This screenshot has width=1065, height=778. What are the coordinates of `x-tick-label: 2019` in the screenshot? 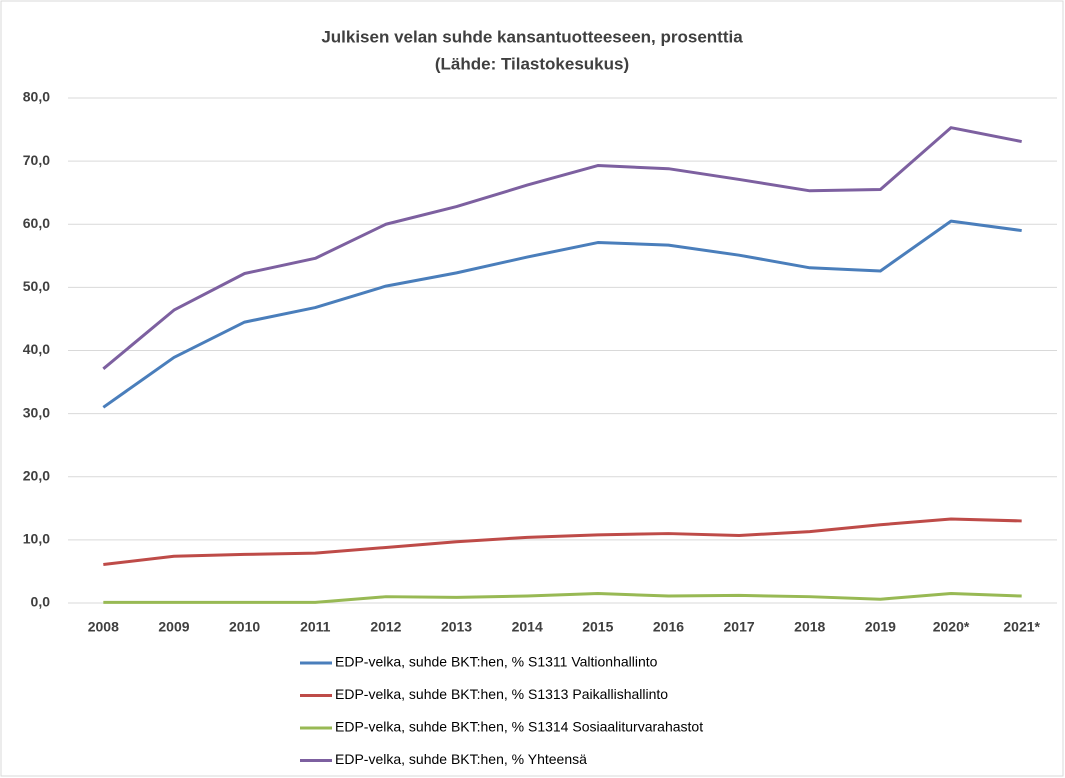 It's located at (880, 627).